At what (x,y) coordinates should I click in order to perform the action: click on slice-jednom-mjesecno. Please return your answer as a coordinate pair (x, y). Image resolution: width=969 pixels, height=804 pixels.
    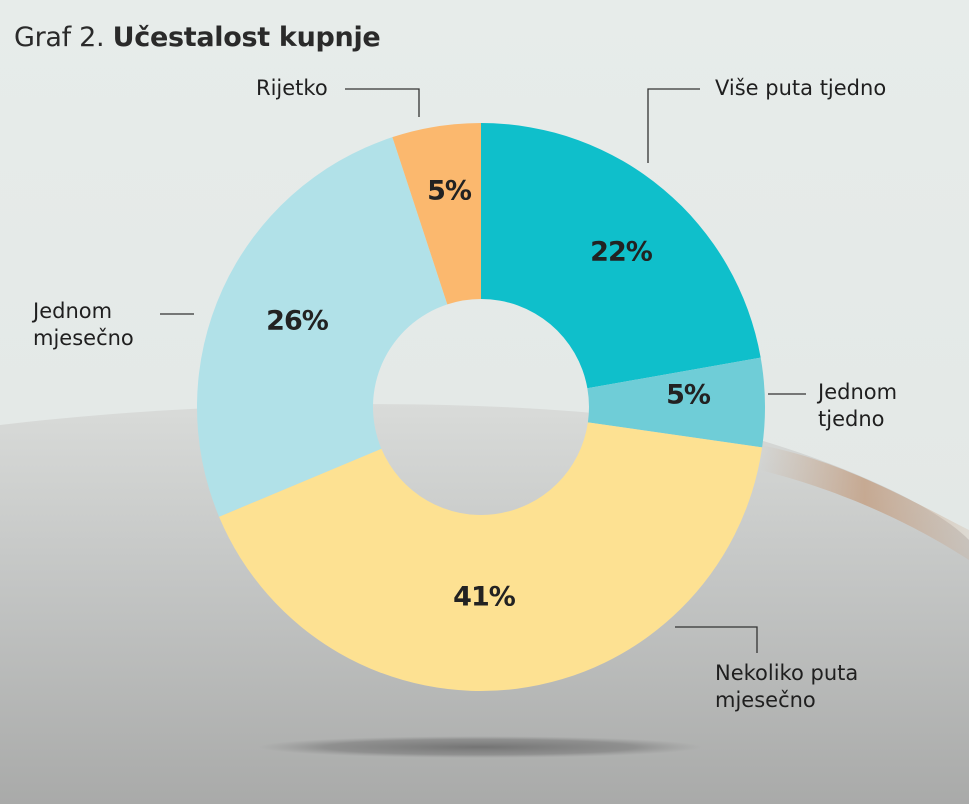
    Looking at the image, I should click on (322, 327).